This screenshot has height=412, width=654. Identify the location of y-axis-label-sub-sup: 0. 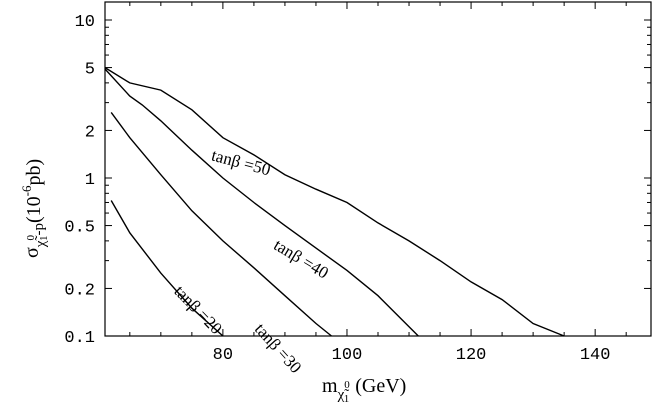
(31, 238).